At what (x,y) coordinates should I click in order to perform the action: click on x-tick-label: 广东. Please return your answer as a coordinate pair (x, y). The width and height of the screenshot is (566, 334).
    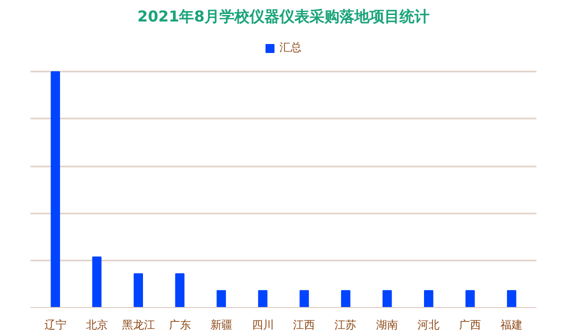
    Looking at the image, I should click on (179, 325).